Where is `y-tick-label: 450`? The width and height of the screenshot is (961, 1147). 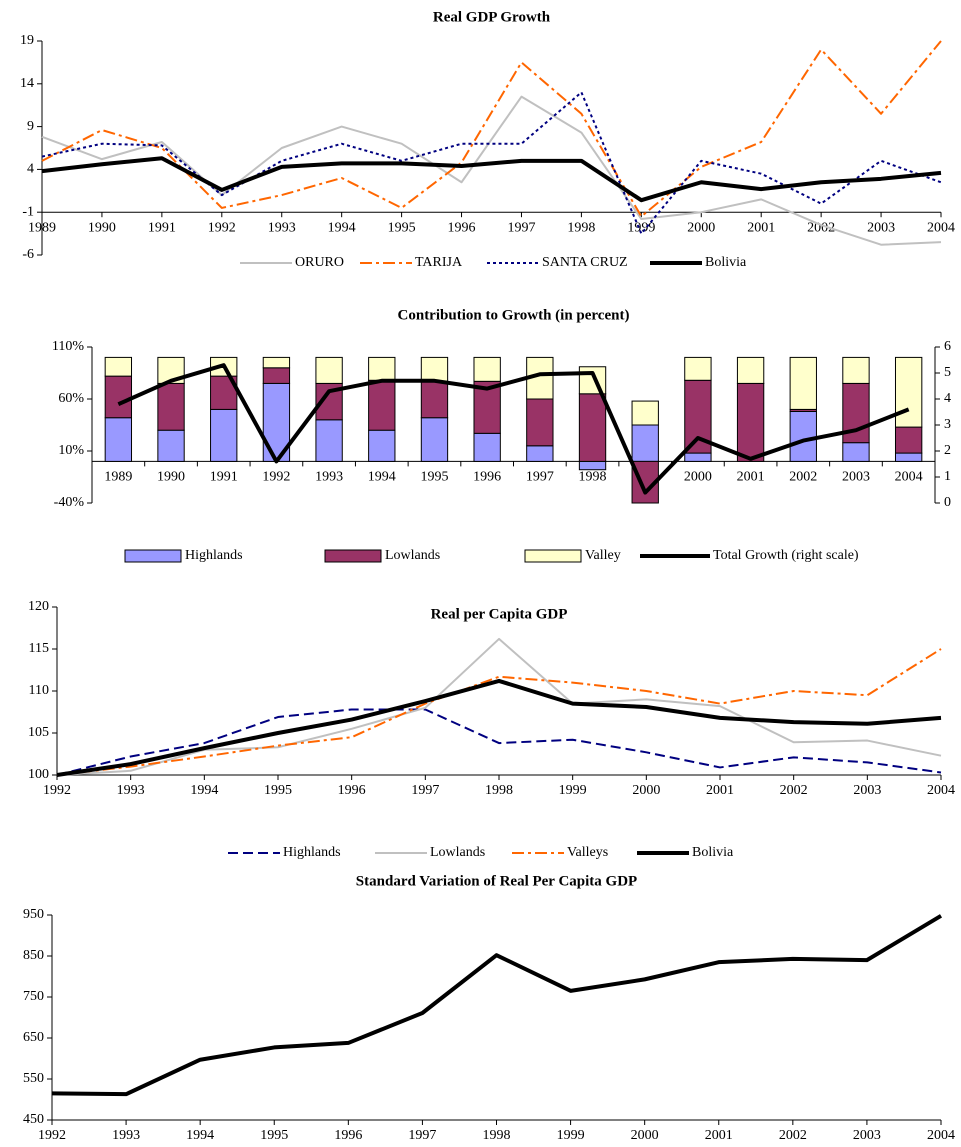 y-tick-label: 450 is located at coordinates (33, 1119).